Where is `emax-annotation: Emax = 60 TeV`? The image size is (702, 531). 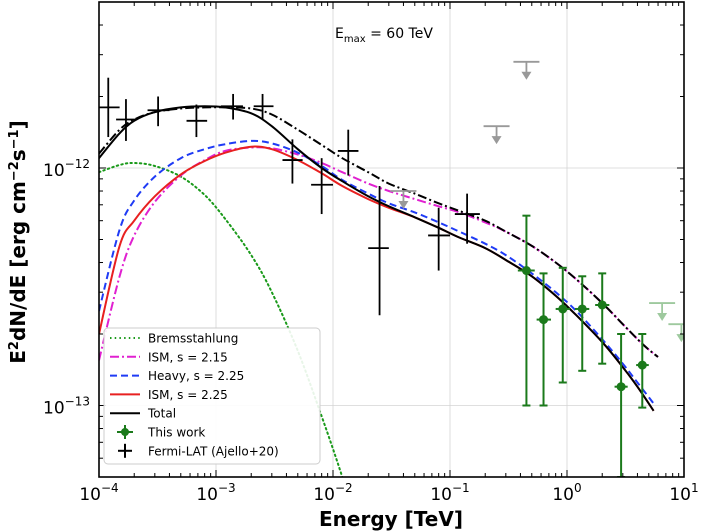
emax-annotation: Emax = 60 TeV is located at coordinates (384, 35).